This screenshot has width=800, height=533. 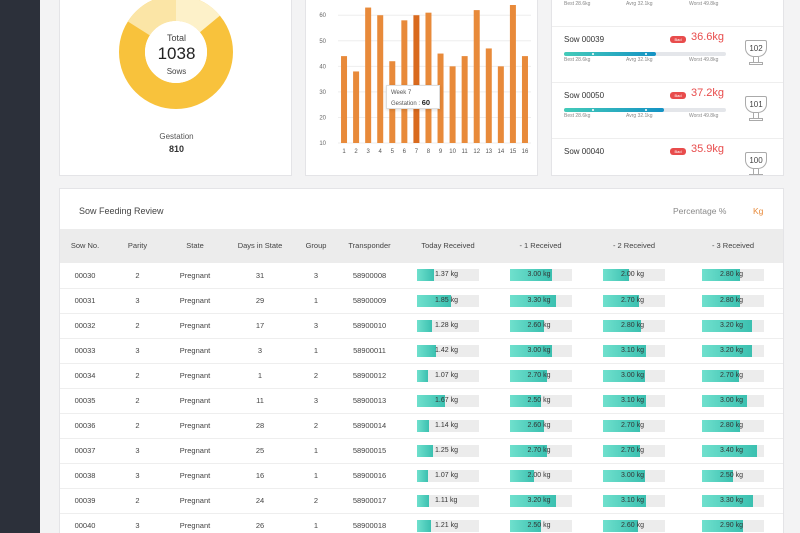 I want to click on y-tick-label: 60, so click(x=322, y=16).